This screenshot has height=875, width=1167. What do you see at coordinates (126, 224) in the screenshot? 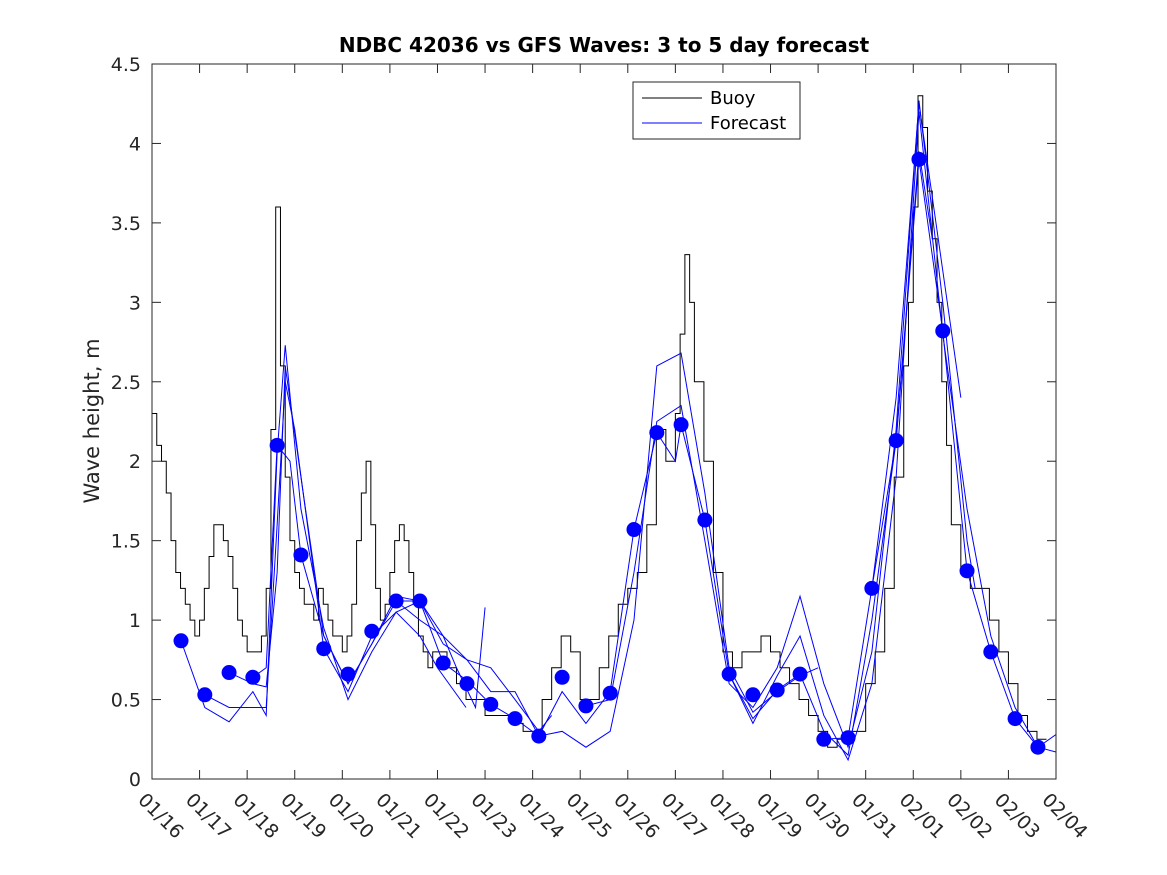
I see `y-tick-label: 3.5` at bounding box center [126, 224].